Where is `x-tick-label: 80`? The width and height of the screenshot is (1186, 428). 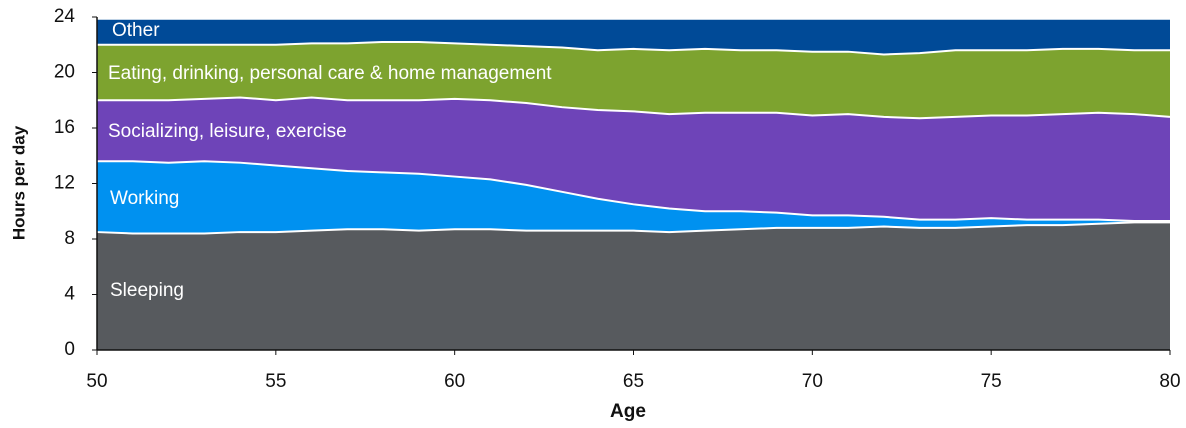
x-tick-label: 80 is located at coordinates (1169, 381).